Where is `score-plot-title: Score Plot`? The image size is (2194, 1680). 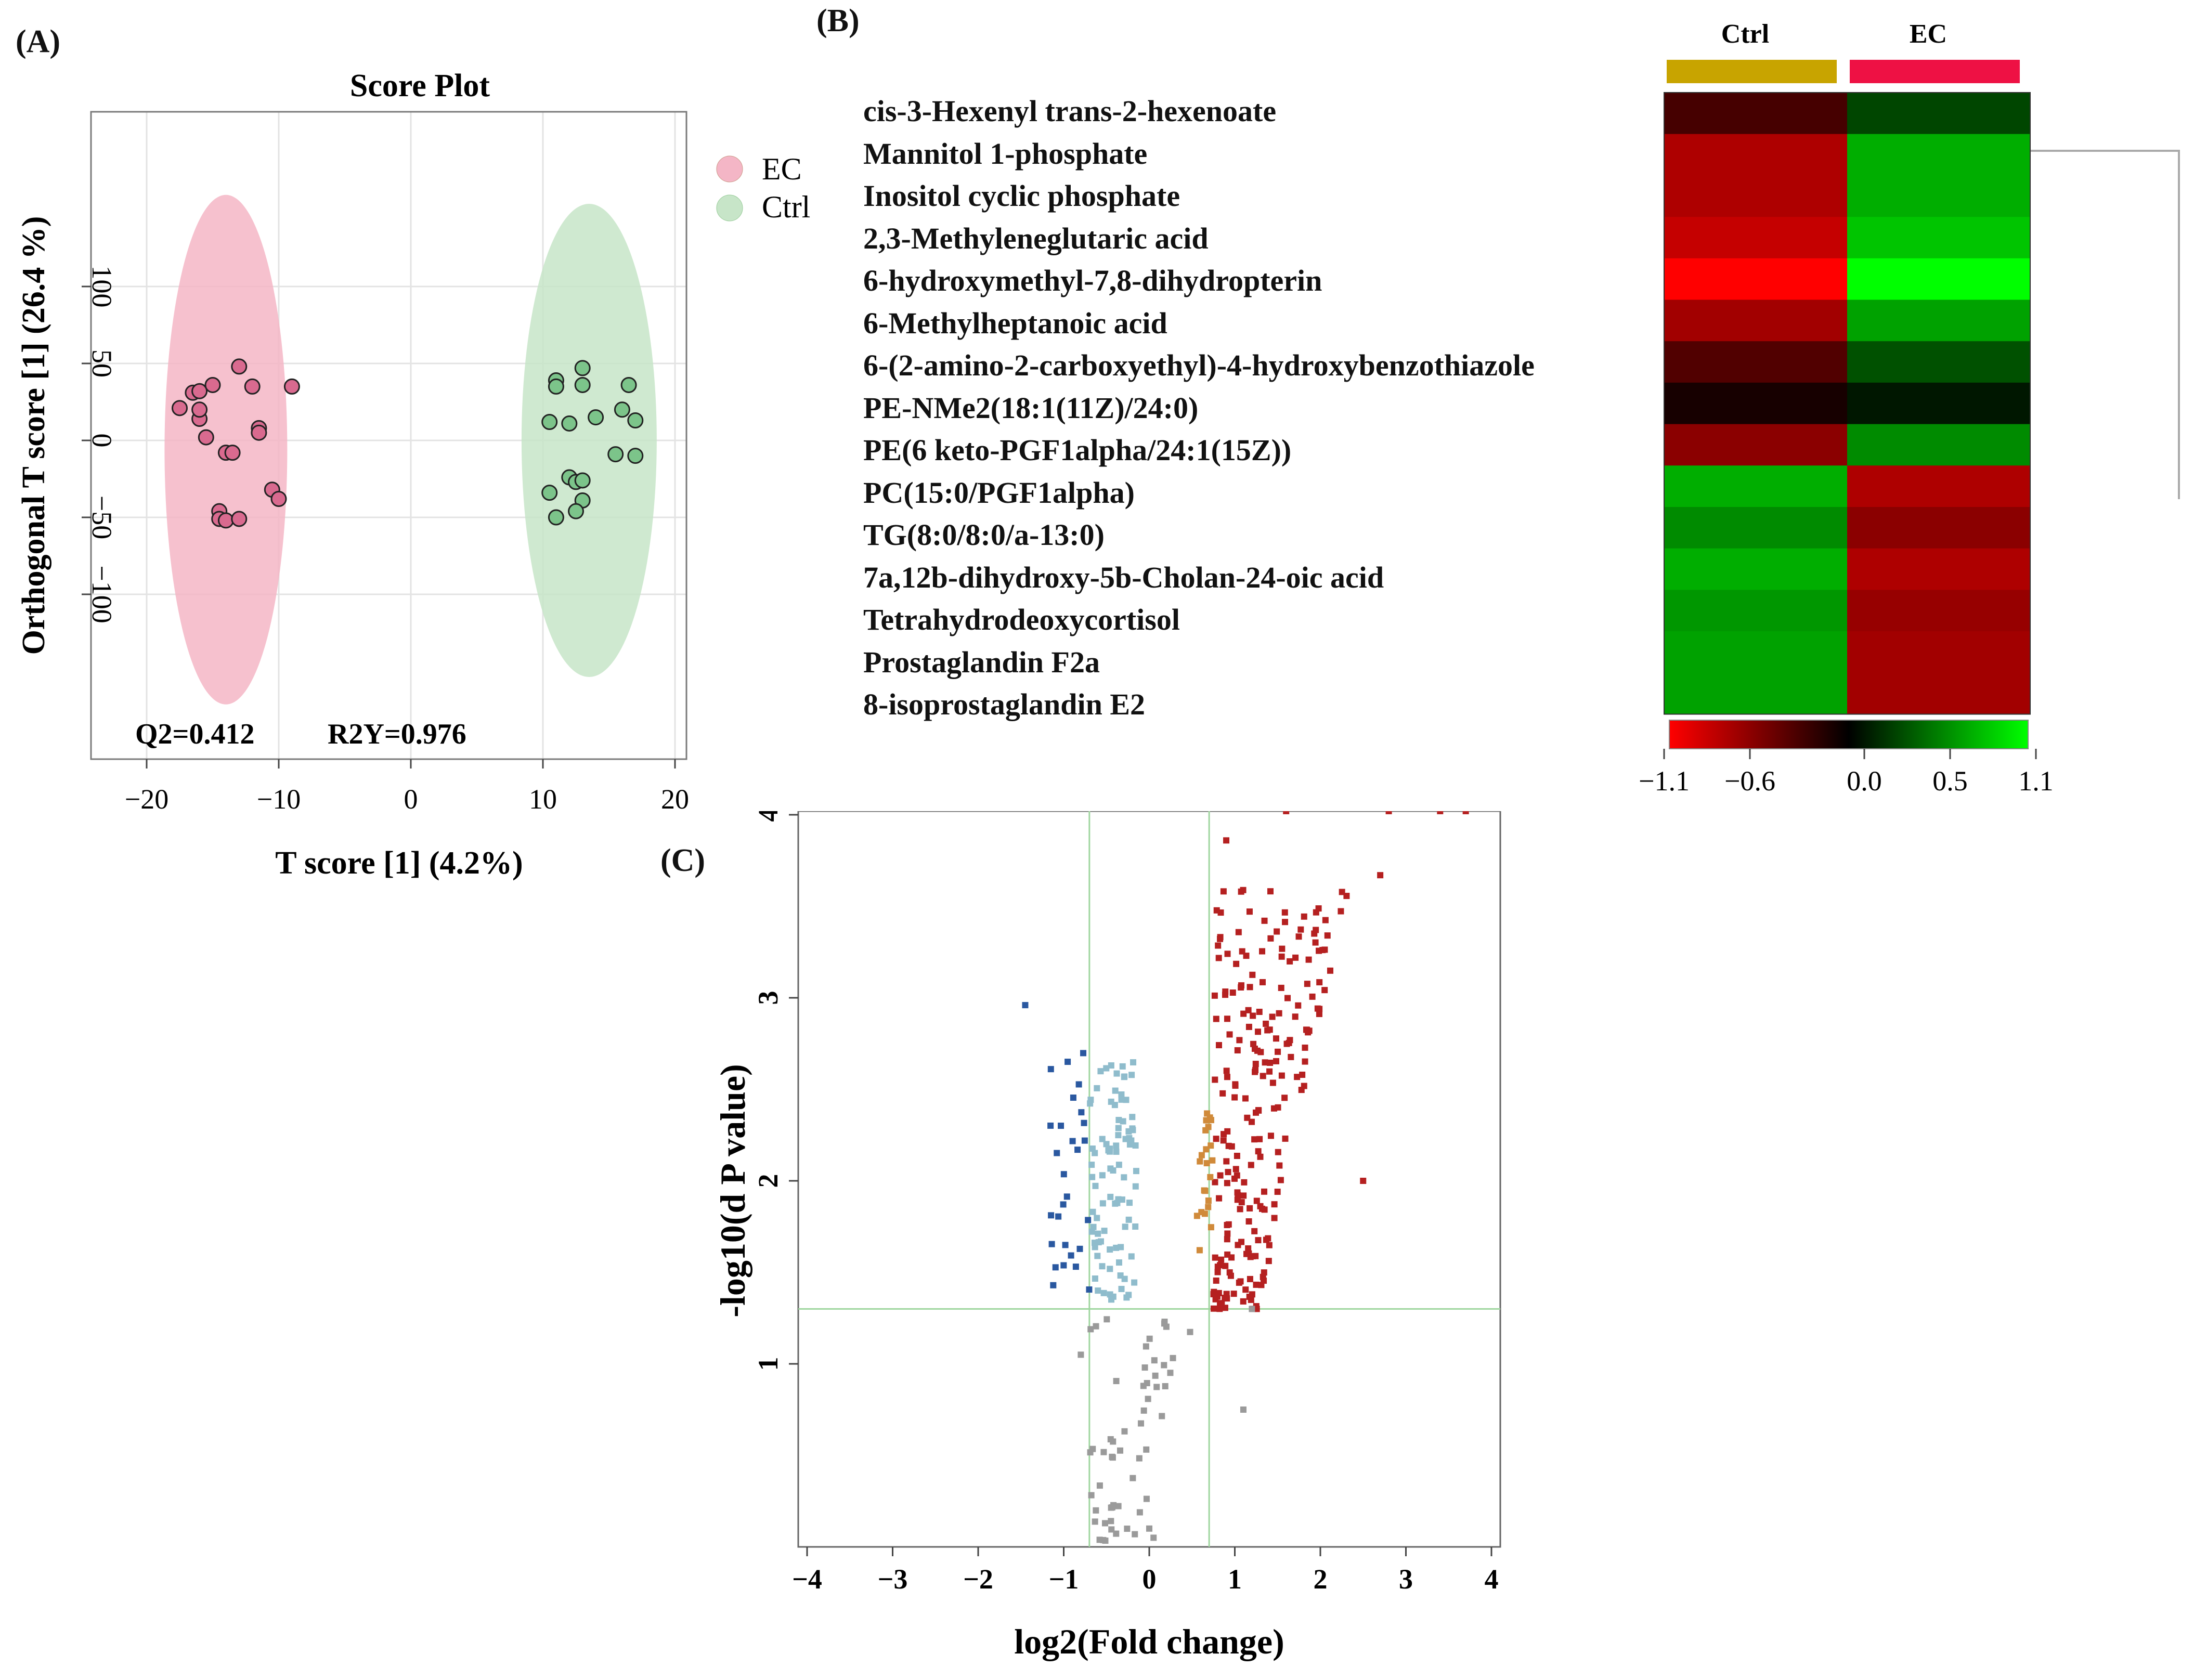
score-plot-title: Score Plot is located at coordinates (420, 85).